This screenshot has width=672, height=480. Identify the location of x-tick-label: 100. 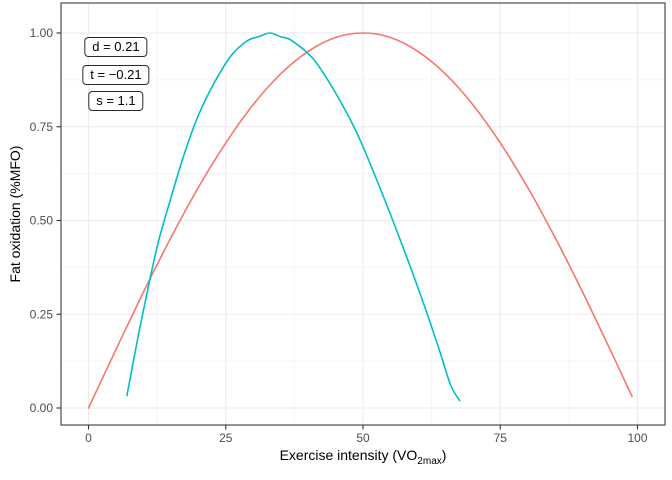
(637, 438).